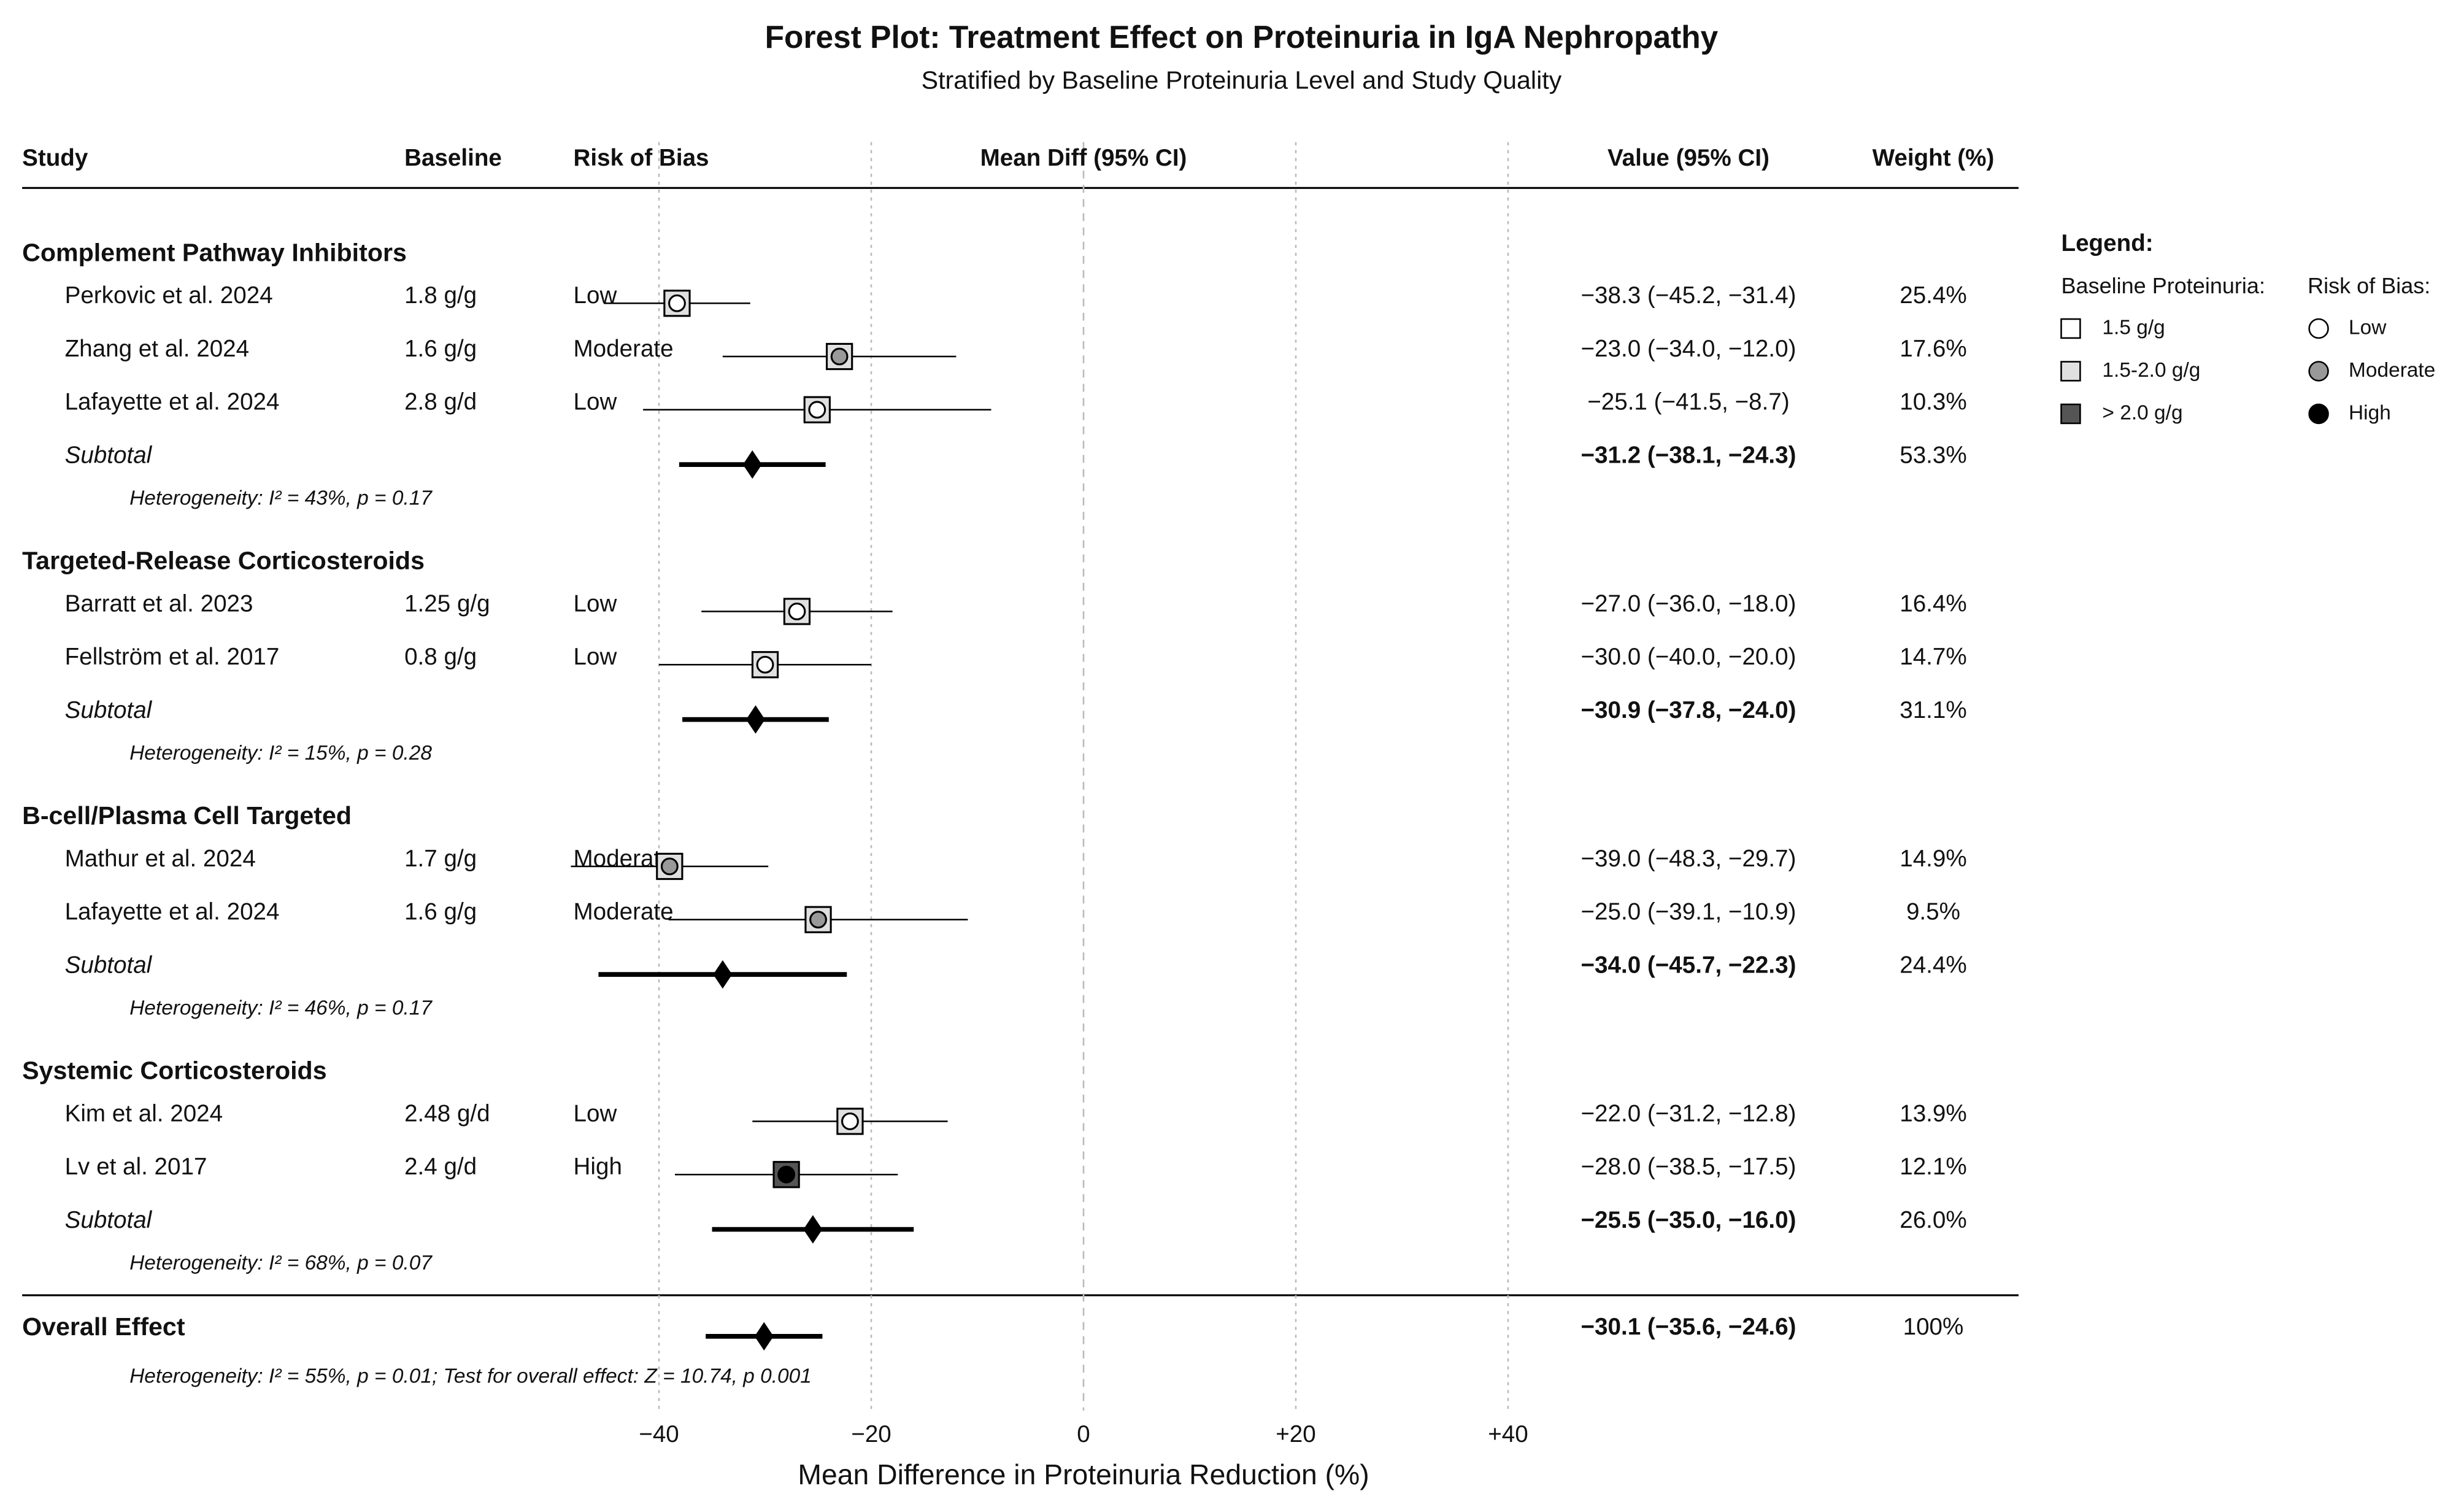 The height and width of the screenshot is (1499, 2464). Describe the element at coordinates (215, 252) in the screenshot. I see `group-heading: Complement Pathway Inhibitors` at that location.